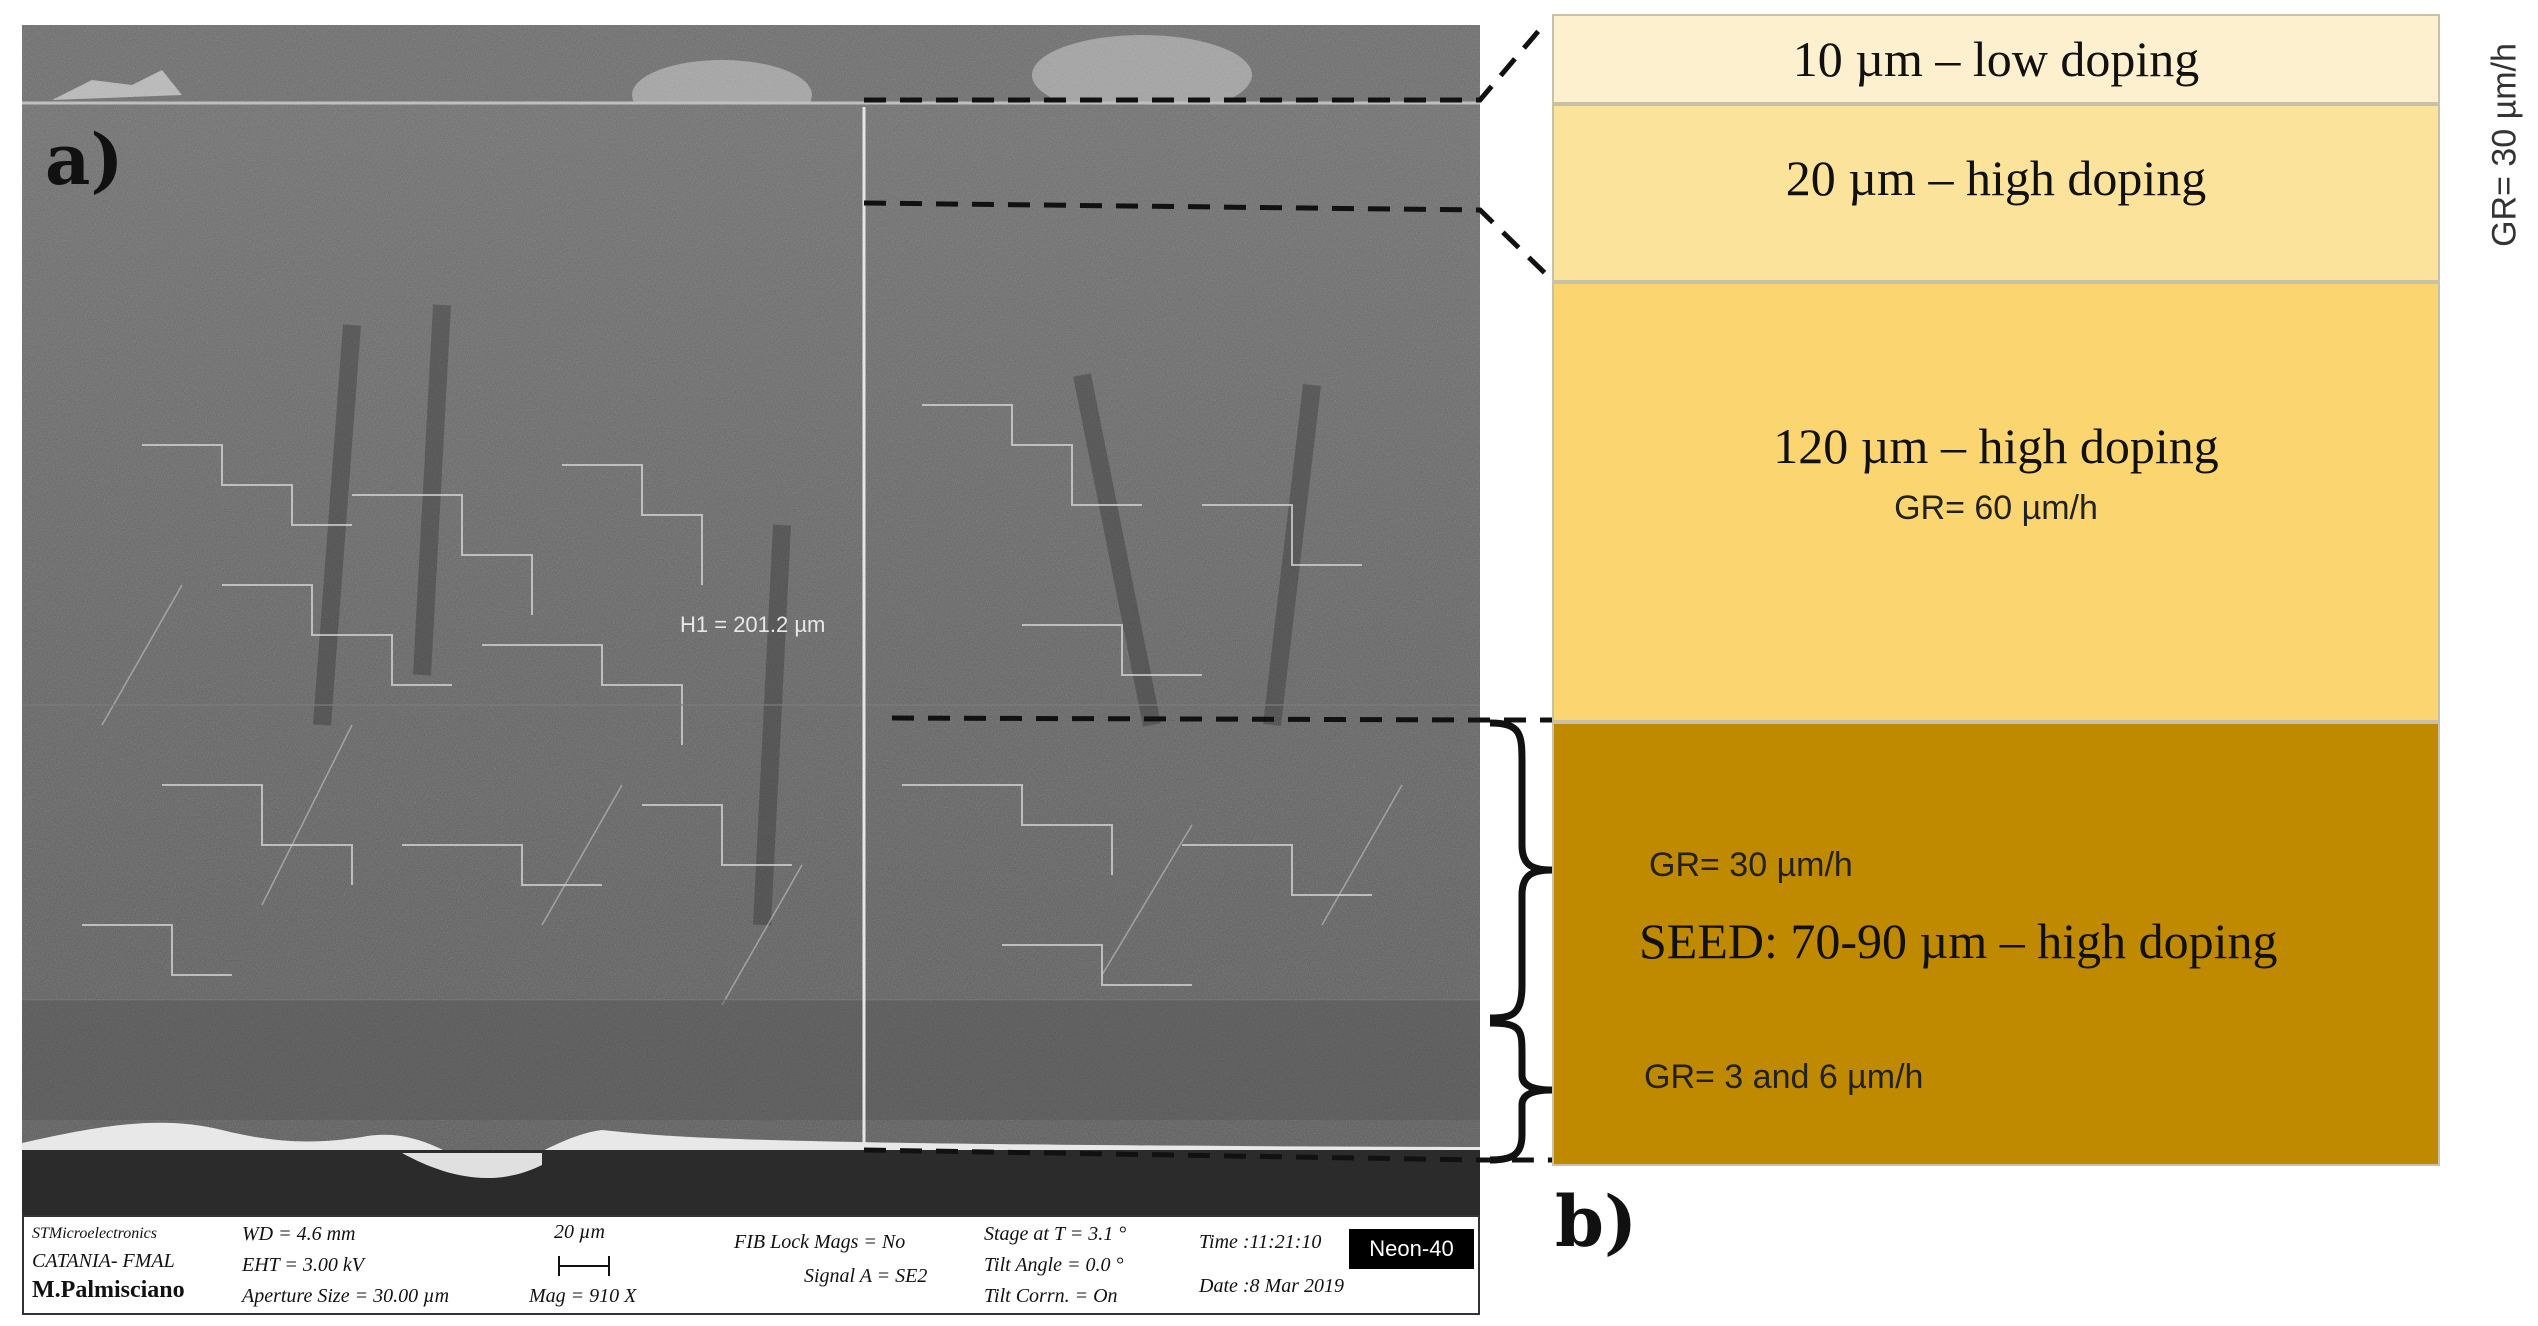  I want to click on layer-120um-high-doping: 120 µm – high doping GR= 60 µm/h, so click(1996, 502).